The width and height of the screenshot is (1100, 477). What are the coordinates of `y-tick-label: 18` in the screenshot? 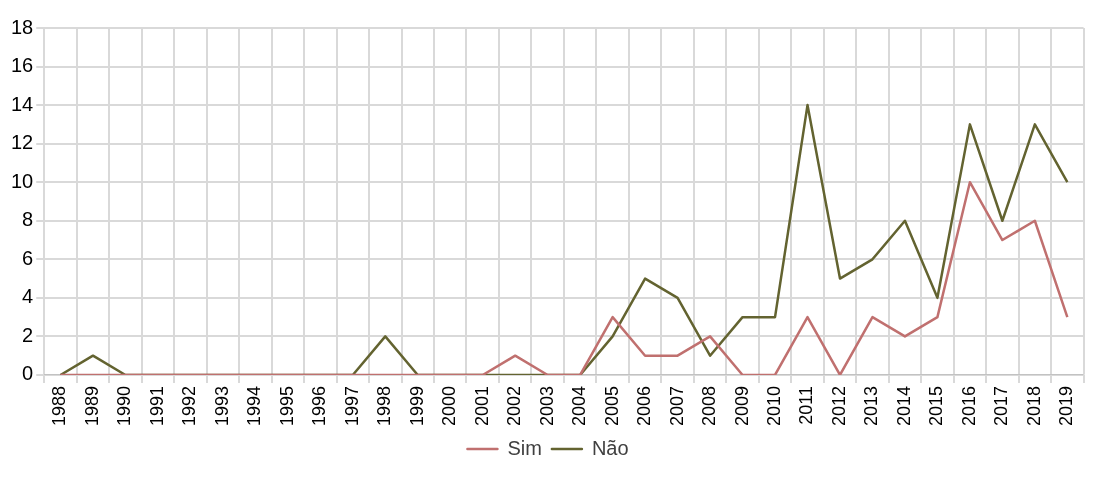 It's located at (22, 26).